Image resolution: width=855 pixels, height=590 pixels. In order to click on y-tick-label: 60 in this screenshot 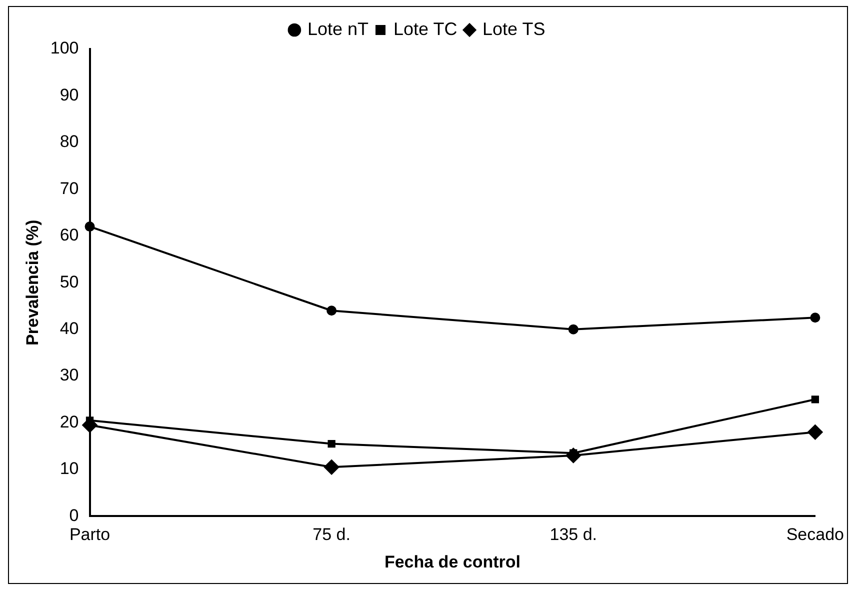, I will do `click(69, 235)`.